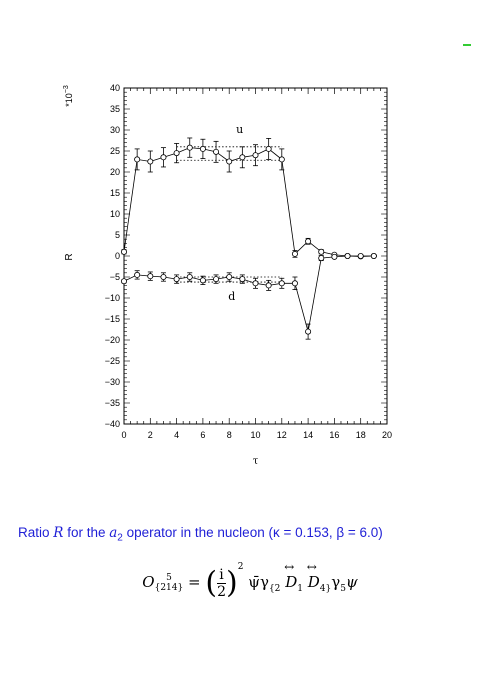 The height and width of the screenshot is (688, 500). Describe the element at coordinates (112, 382) in the screenshot. I see `y-tick-label: −30` at that location.